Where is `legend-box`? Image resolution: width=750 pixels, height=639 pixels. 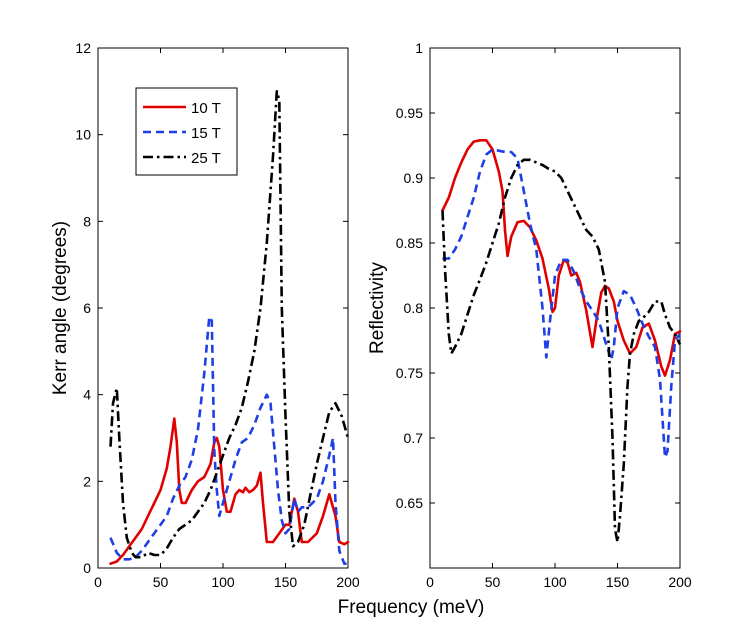
legend-box is located at coordinates (186, 131).